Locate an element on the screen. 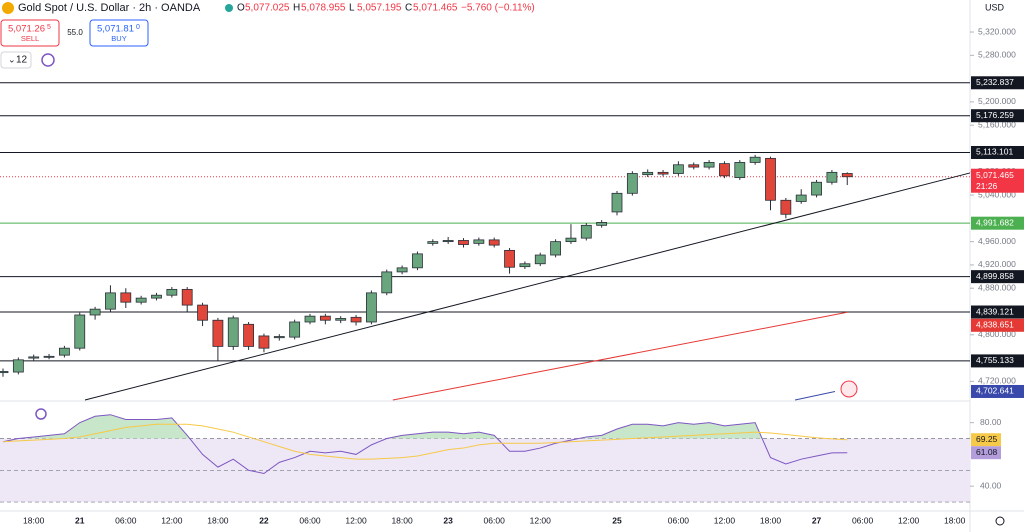 The width and height of the screenshot is (1024, 532). buy-label: BUY is located at coordinates (118, 38).